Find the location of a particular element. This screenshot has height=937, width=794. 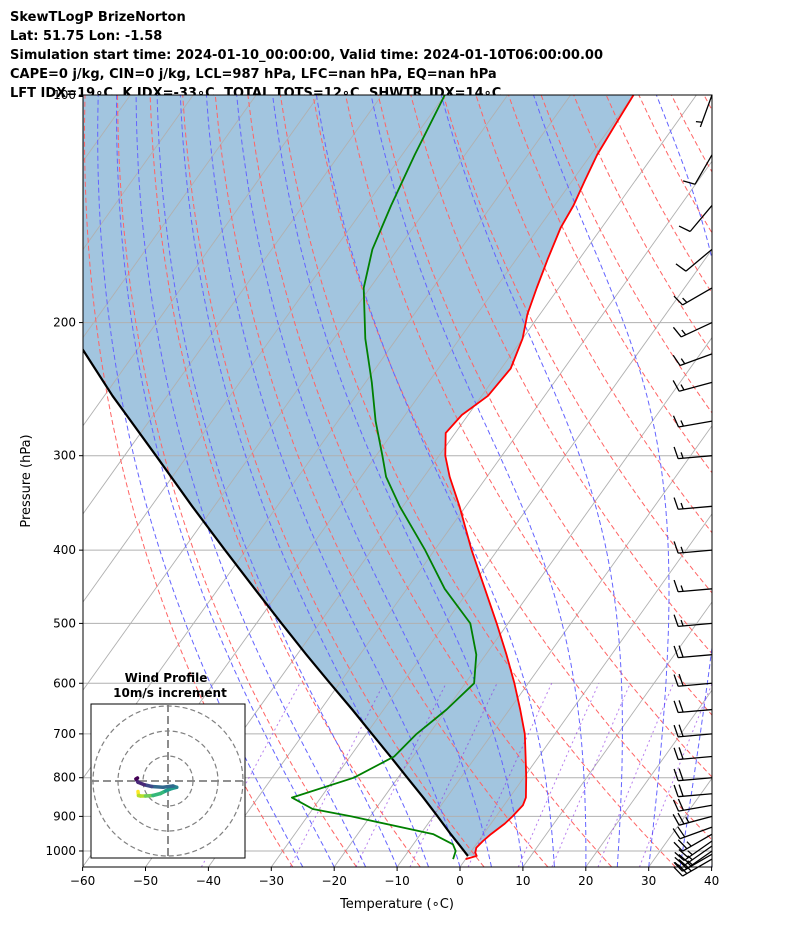

y-tick-label: 200 is located at coordinates (64, 323).